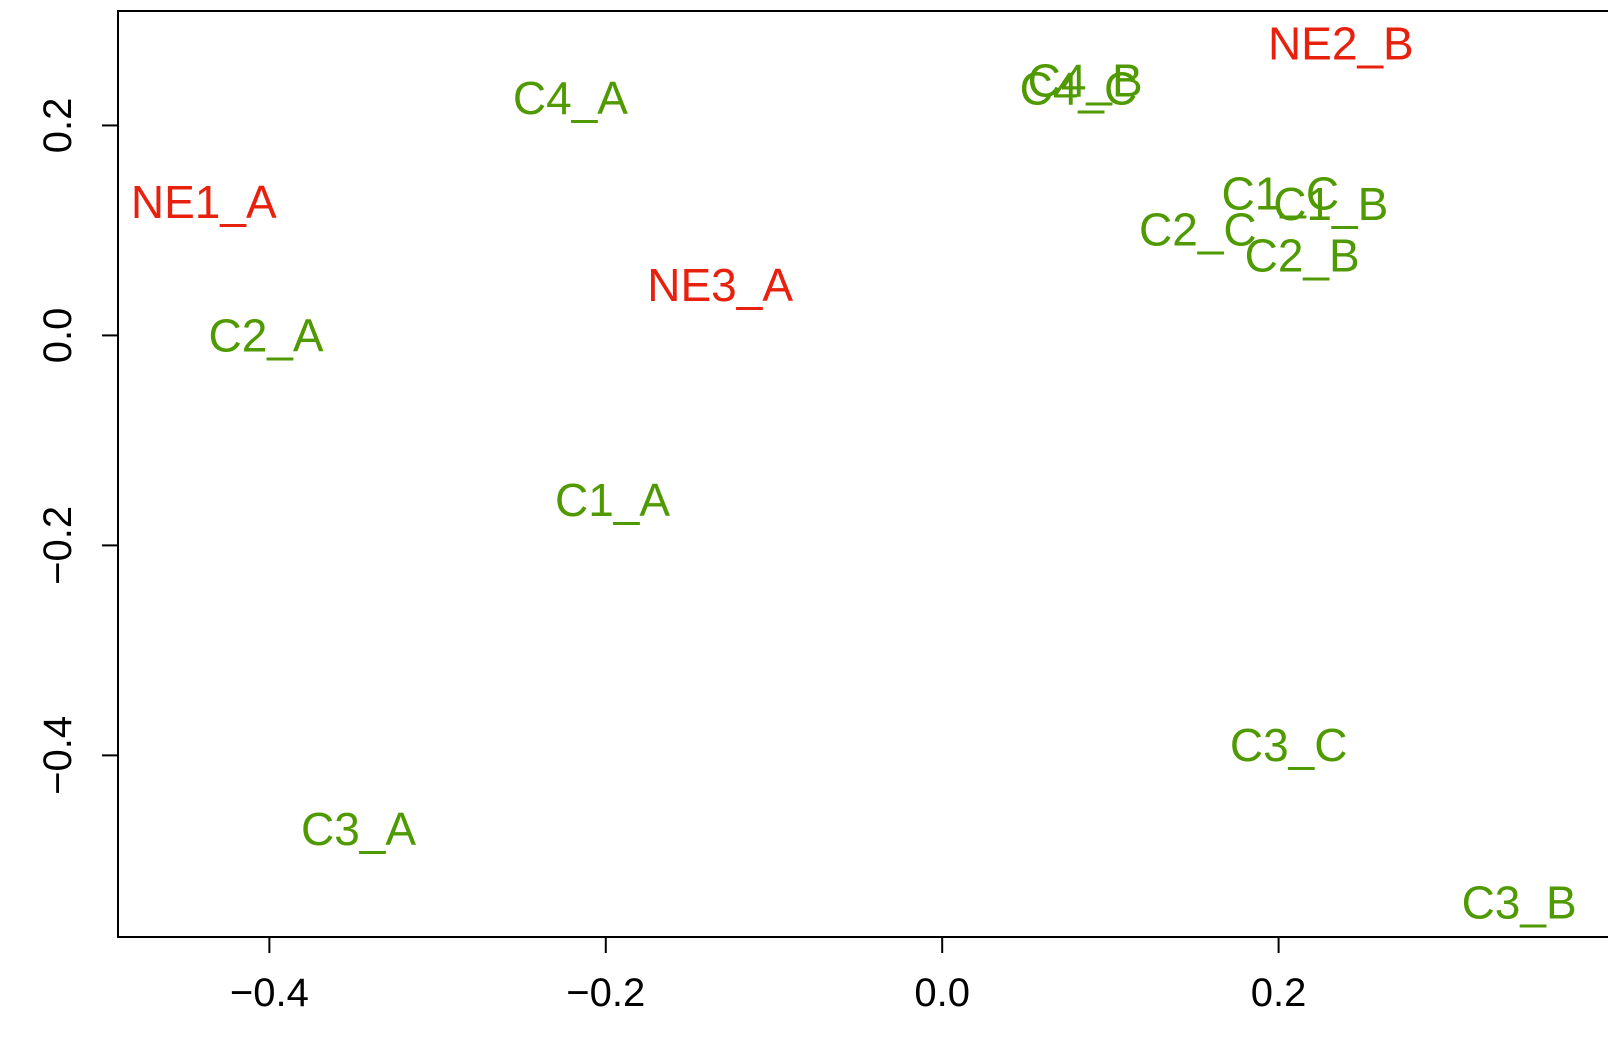  Describe the element at coordinates (1302, 256) in the screenshot. I see `point-label: C2_B` at that location.